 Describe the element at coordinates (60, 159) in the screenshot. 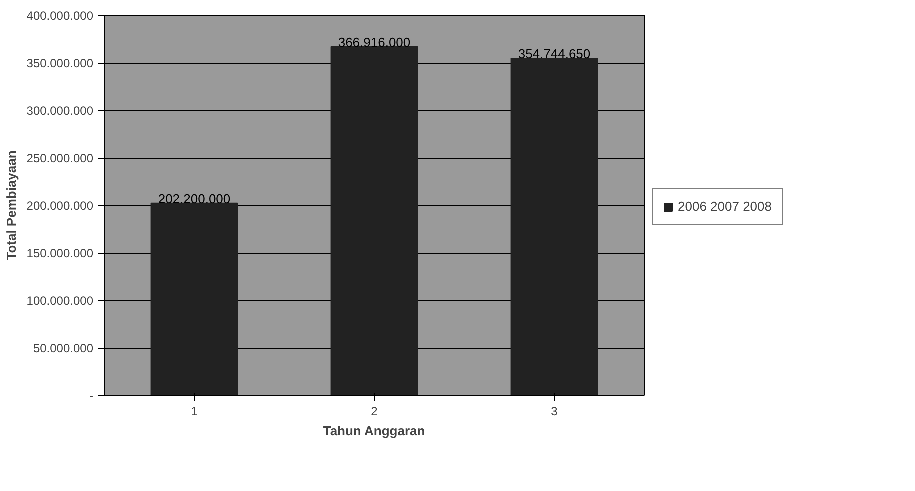

I see `y-tick-label: 250.000.000` at that location.